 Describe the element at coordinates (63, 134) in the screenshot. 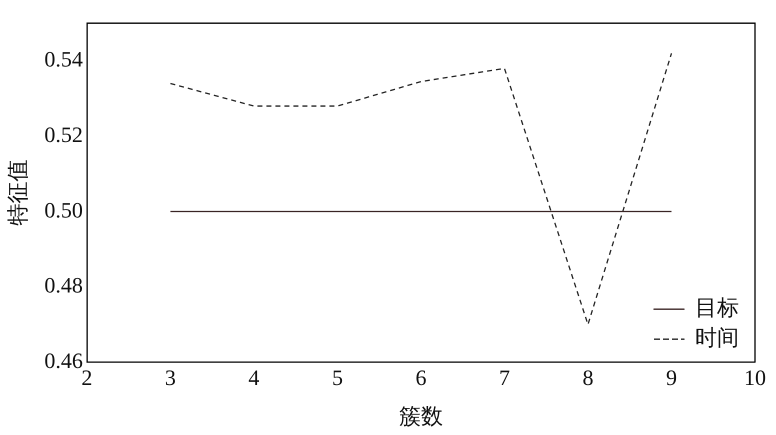

I see `y-tick-label: 0.52` at that location.